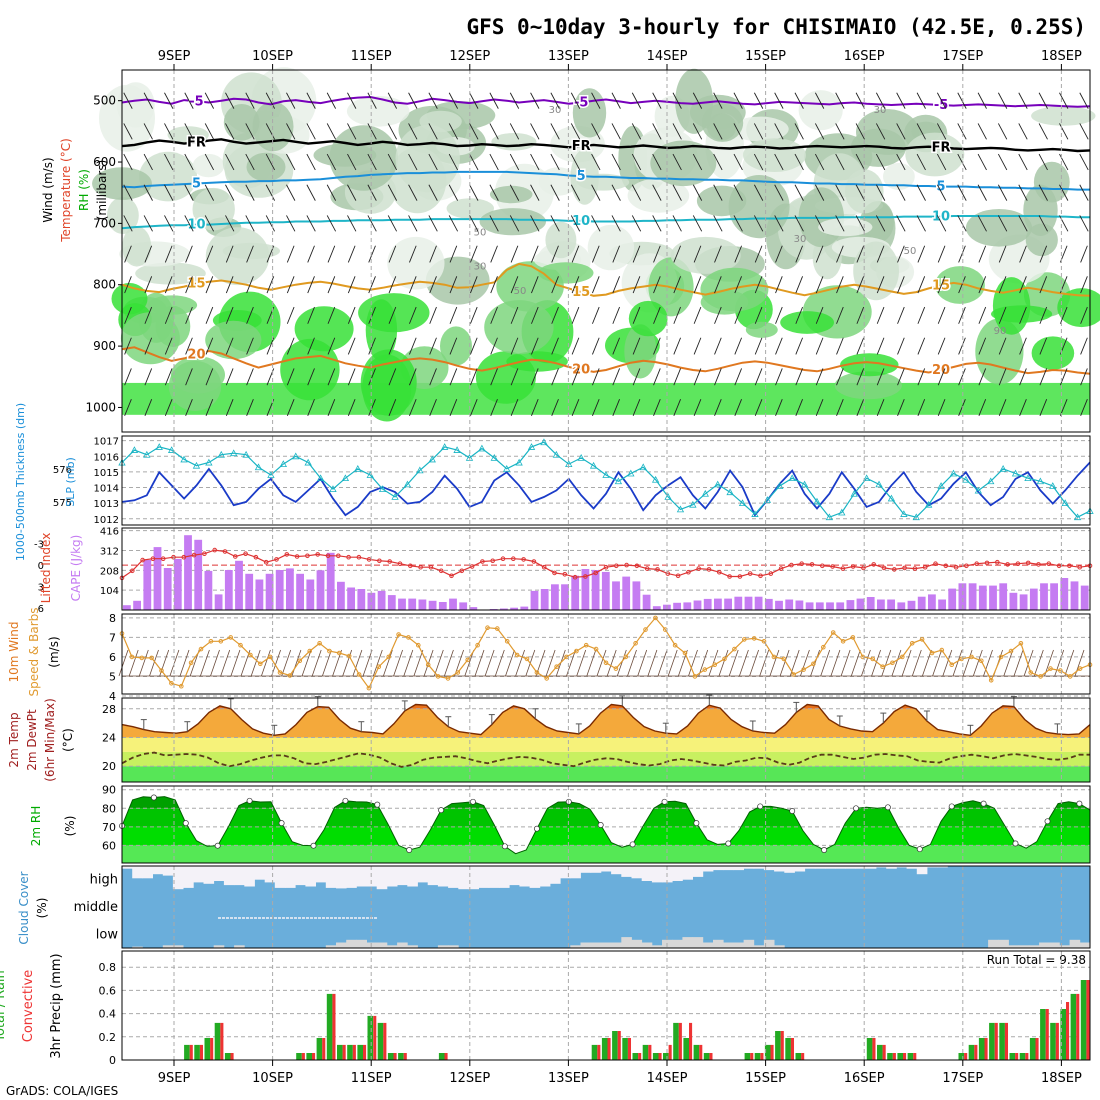  What do you see at coordinates (606, 145) in the screenshot?
I see `temperature-contour` at bounding box center [606, 145].